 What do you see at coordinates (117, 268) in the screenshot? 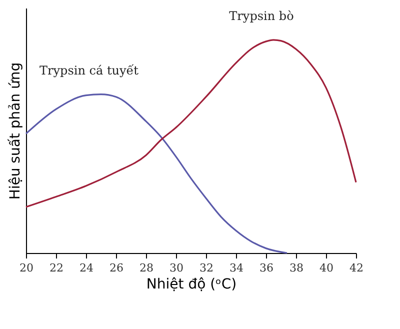
I see `x-tick-label: 26` at bounding box center [117, 268].